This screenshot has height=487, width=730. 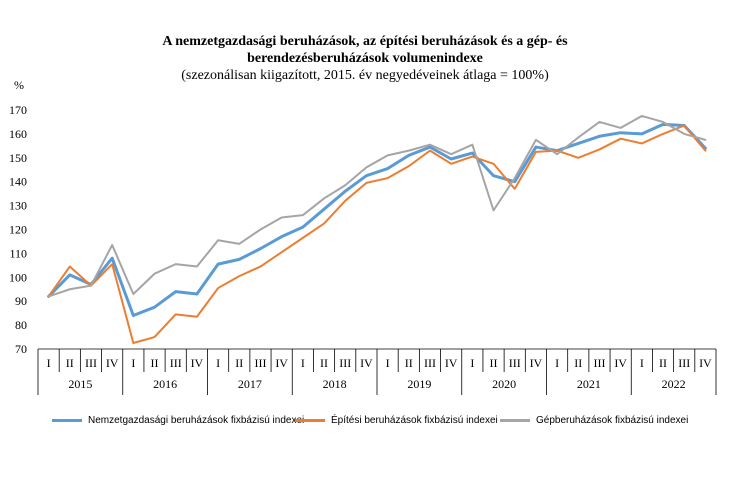 What do you see at coordinates (19, 85) in the screenshot?
I see `y-axis-unit-label: %` at bounding box center [19, 85].